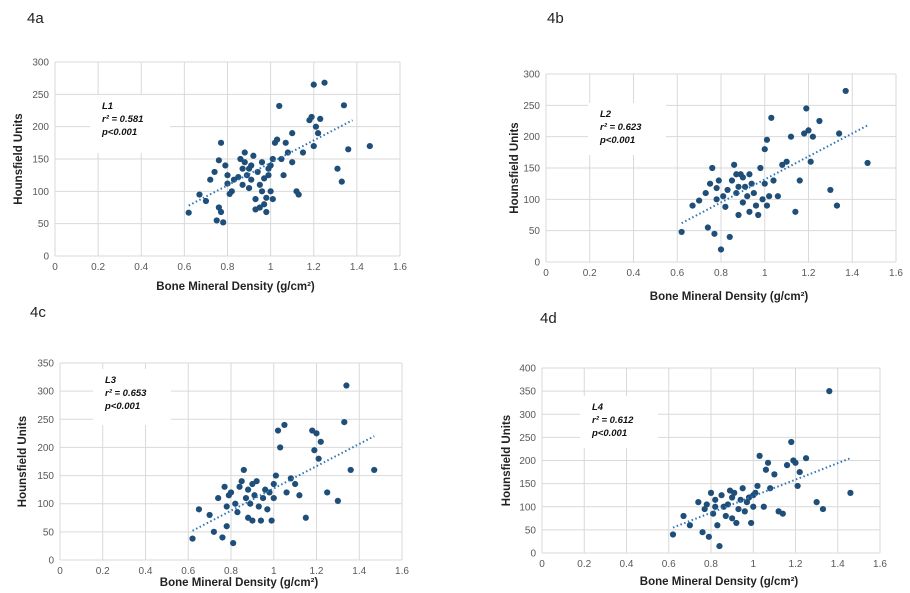 The width and height of the screenshot is (910, 593). What do you see at coordinates (126, 393) in the screenshot?
I see `annotation-line: r² = 0.653` at bounding box center [126, 393].